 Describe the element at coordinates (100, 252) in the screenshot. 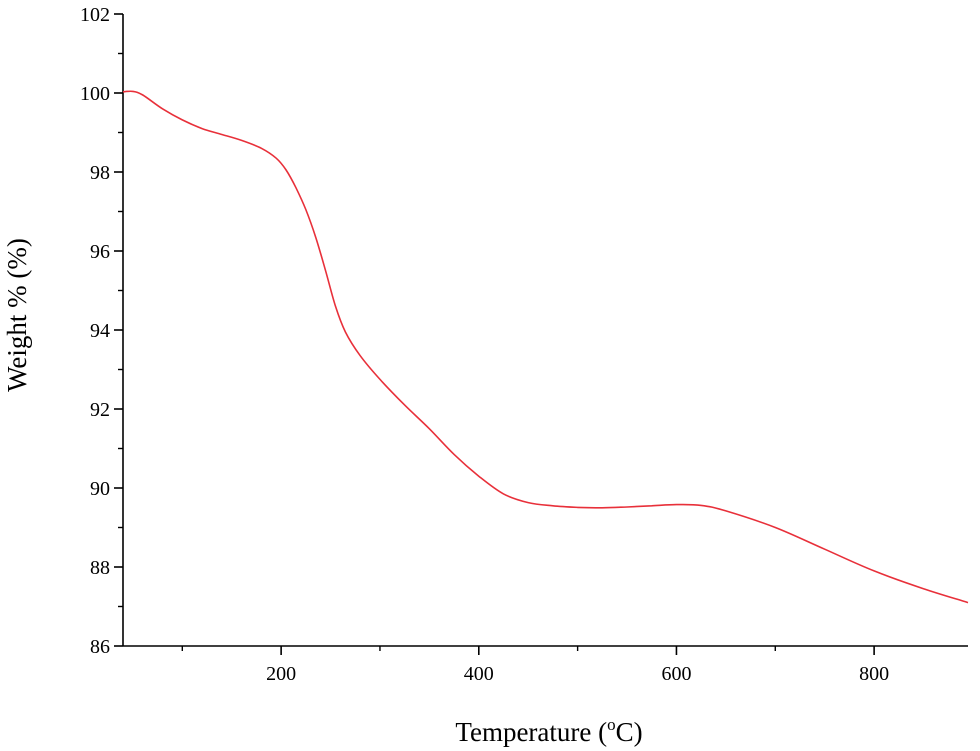

I see `y-tick-label-96: 96` at that location.